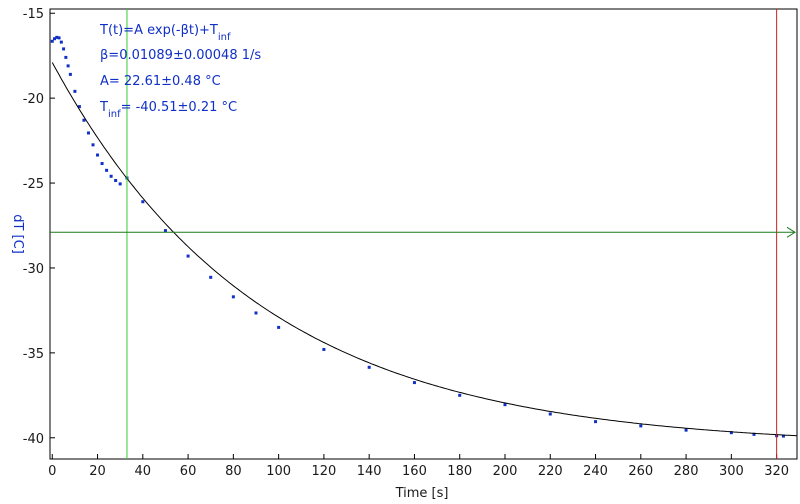 The width and height of the screenshot is (800, 504). Describe the element at coordinates (33, 184) in the screenshot. I see `y-tick-label: -25` at that location.